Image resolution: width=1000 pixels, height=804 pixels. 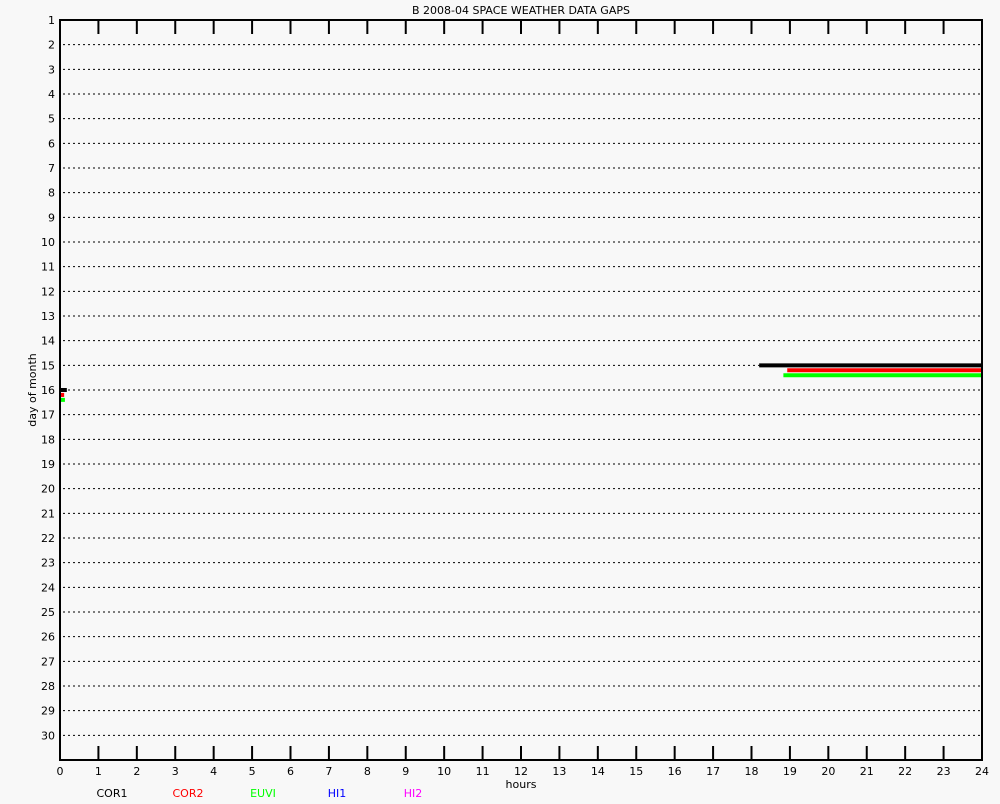 I want to click on legend-item-cor1: COR1, so click(x=112, y=793).